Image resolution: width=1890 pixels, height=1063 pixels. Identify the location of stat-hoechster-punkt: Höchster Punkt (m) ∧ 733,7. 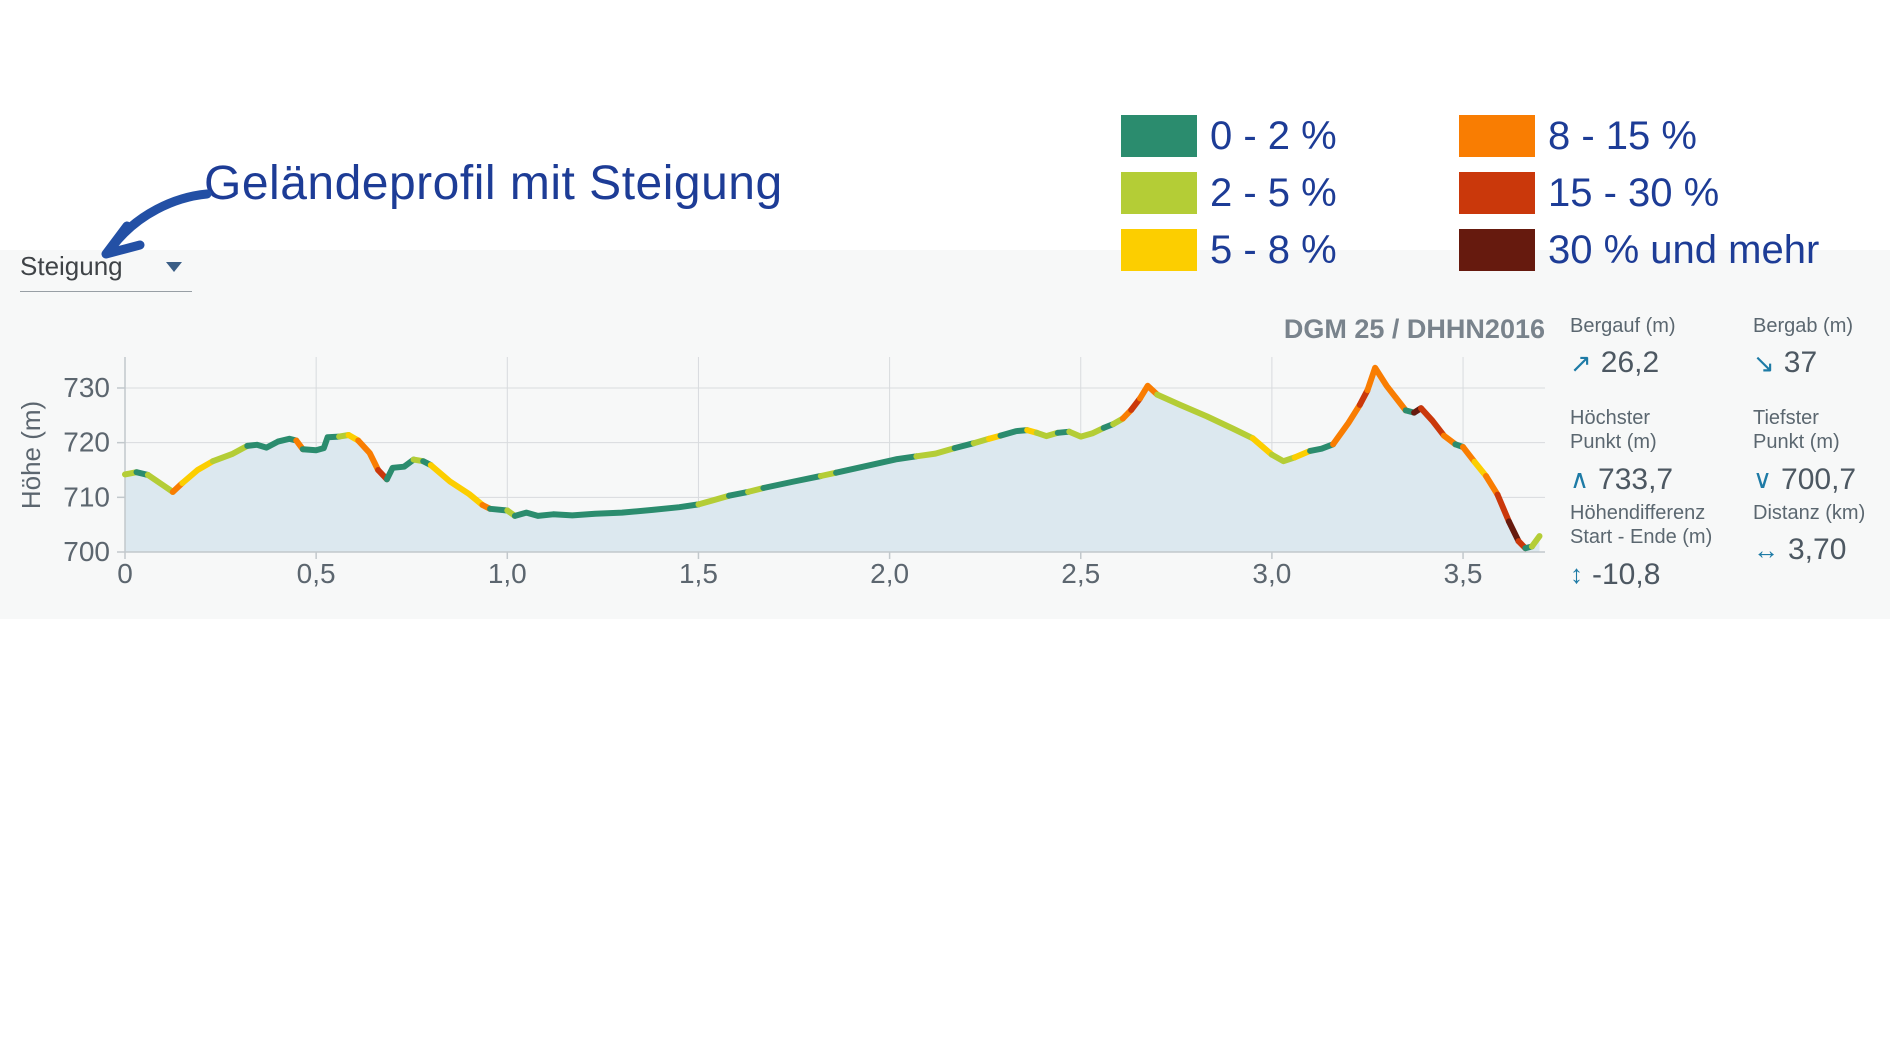
(1629, 451).